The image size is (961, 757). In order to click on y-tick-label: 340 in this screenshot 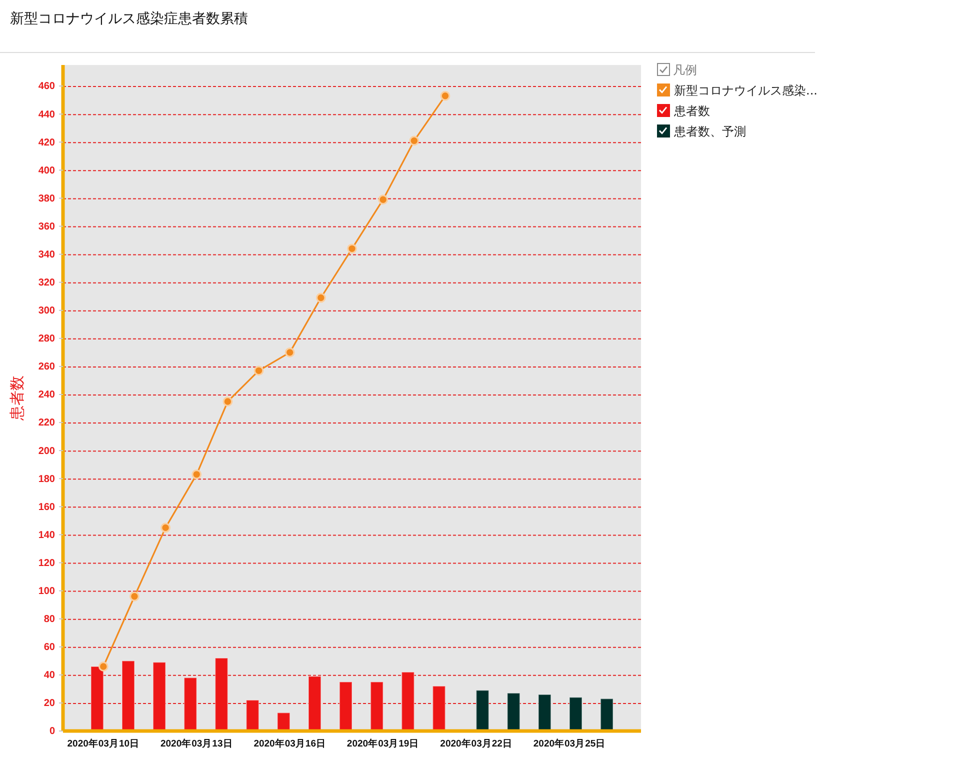, I will do `click(47, 254)`.